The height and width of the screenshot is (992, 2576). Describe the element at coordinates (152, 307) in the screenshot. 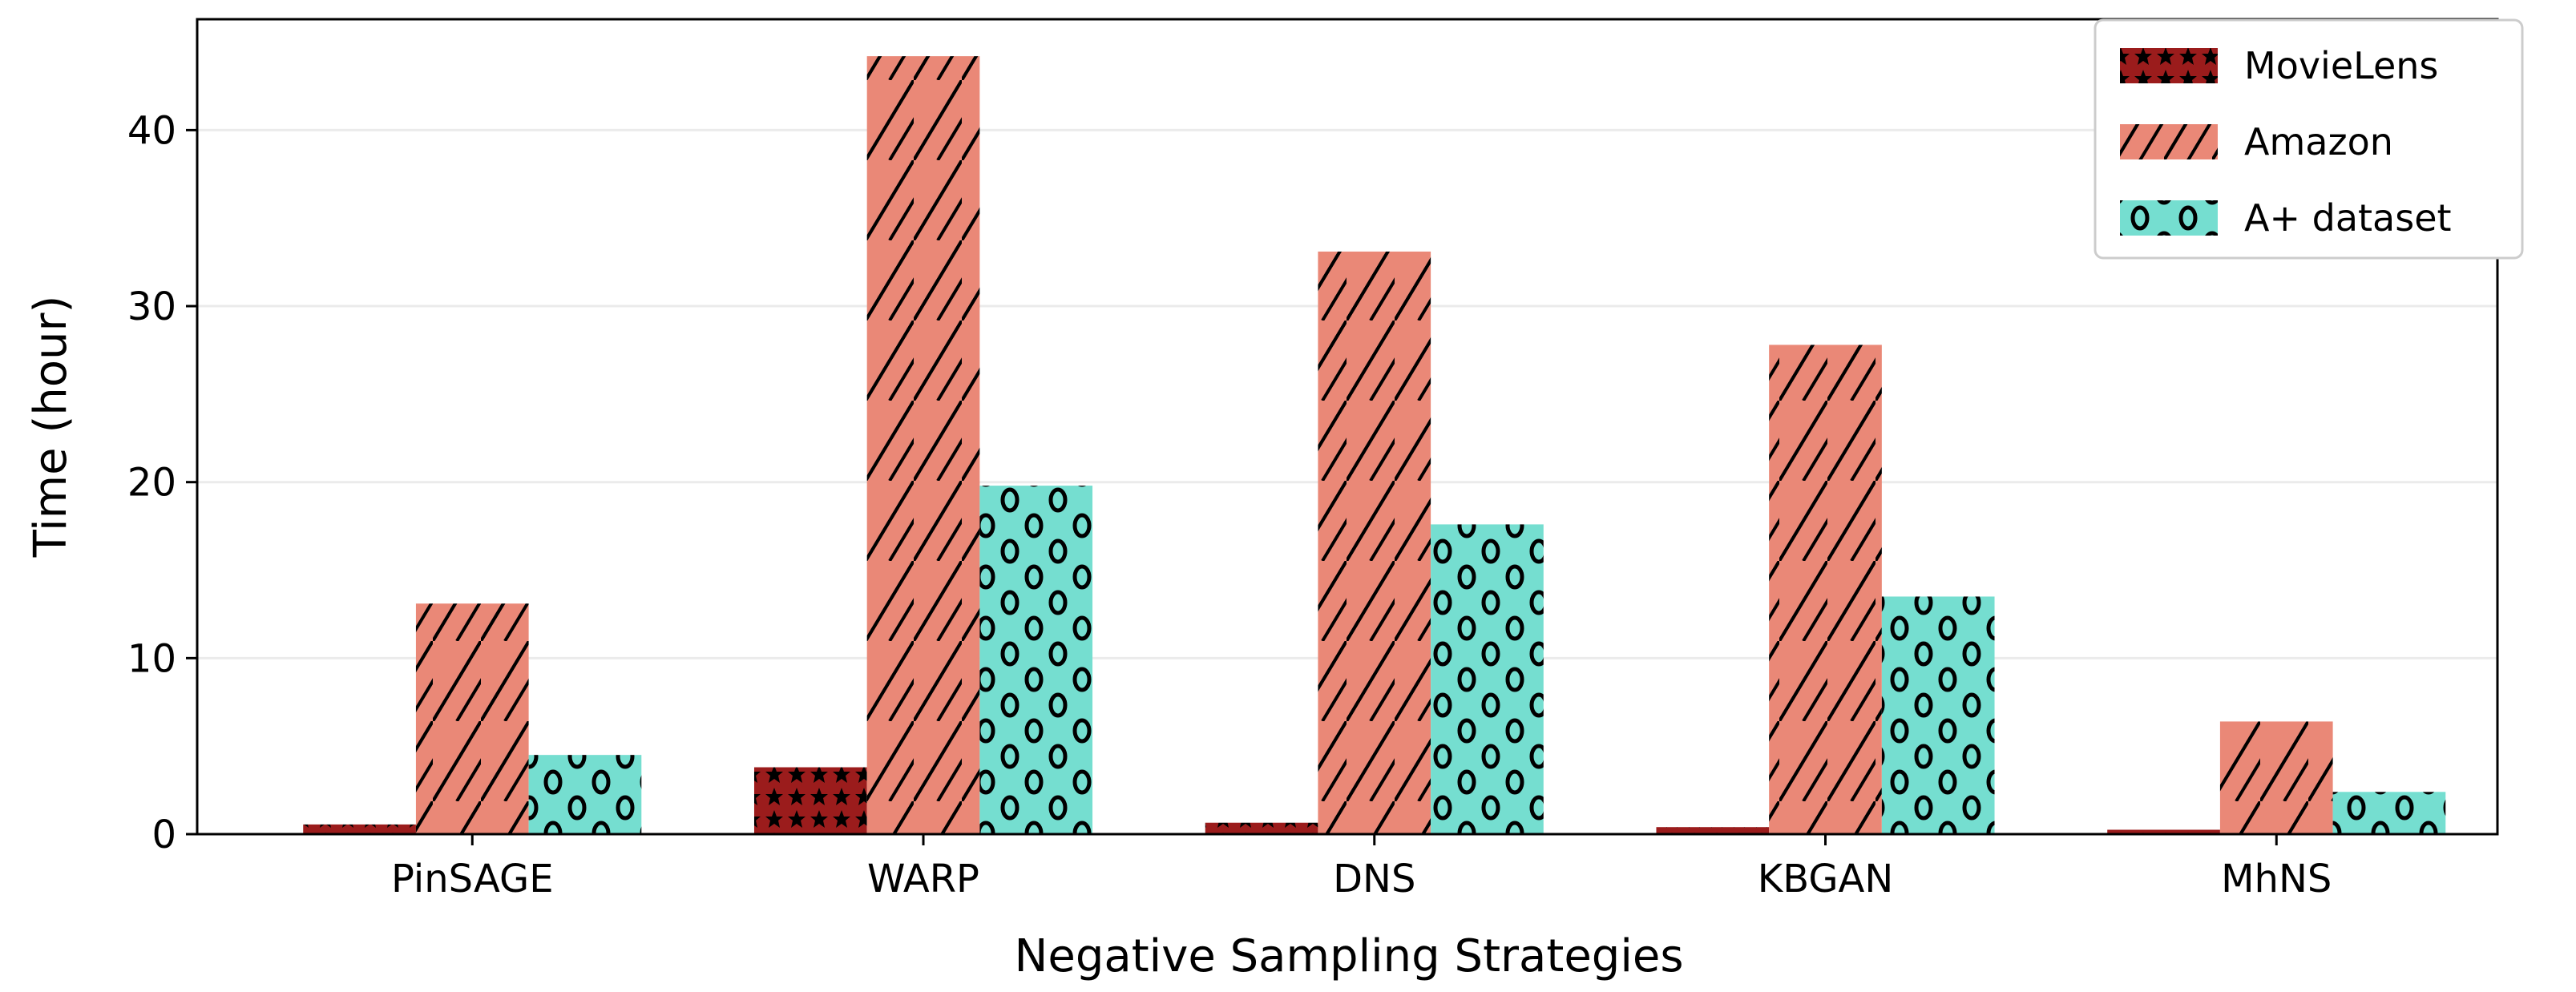

I see `y-tick-label: 30` at that location.